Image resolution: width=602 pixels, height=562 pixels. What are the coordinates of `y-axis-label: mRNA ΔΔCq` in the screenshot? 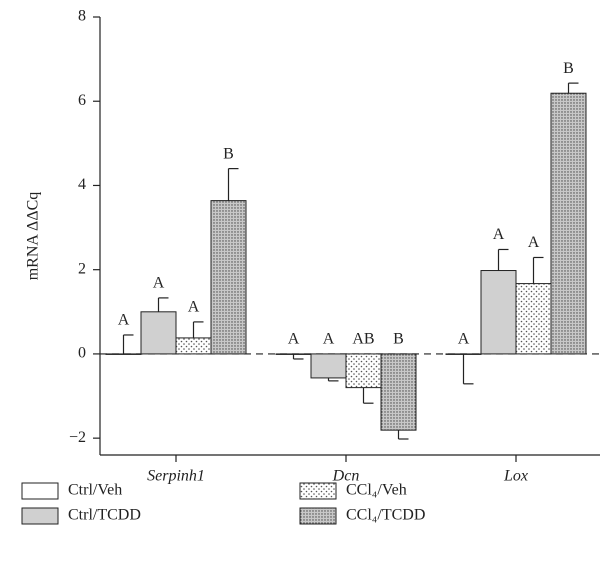 It's located at (33, 236).